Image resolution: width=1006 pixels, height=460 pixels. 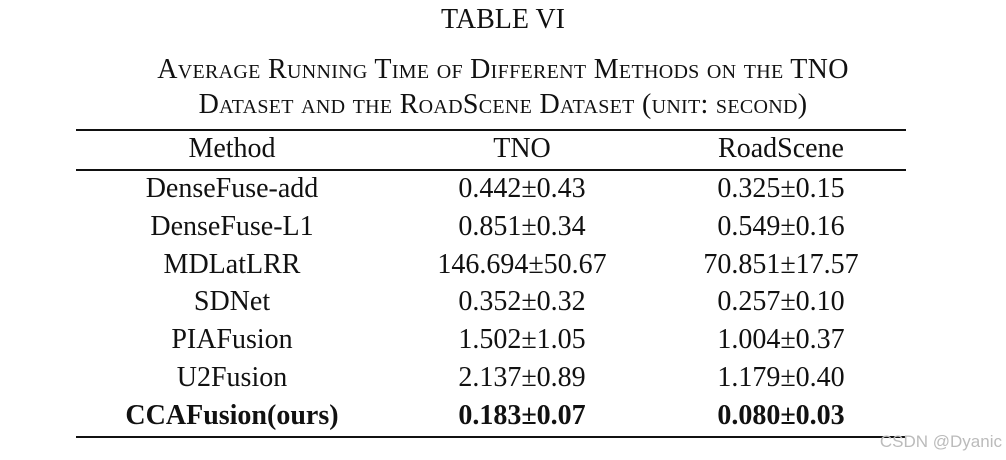 What do you see at coordinates (232, 415) in the screenshot?
I see `table-cell: CCAFusion(ours)` at bounding box center [232, 415].